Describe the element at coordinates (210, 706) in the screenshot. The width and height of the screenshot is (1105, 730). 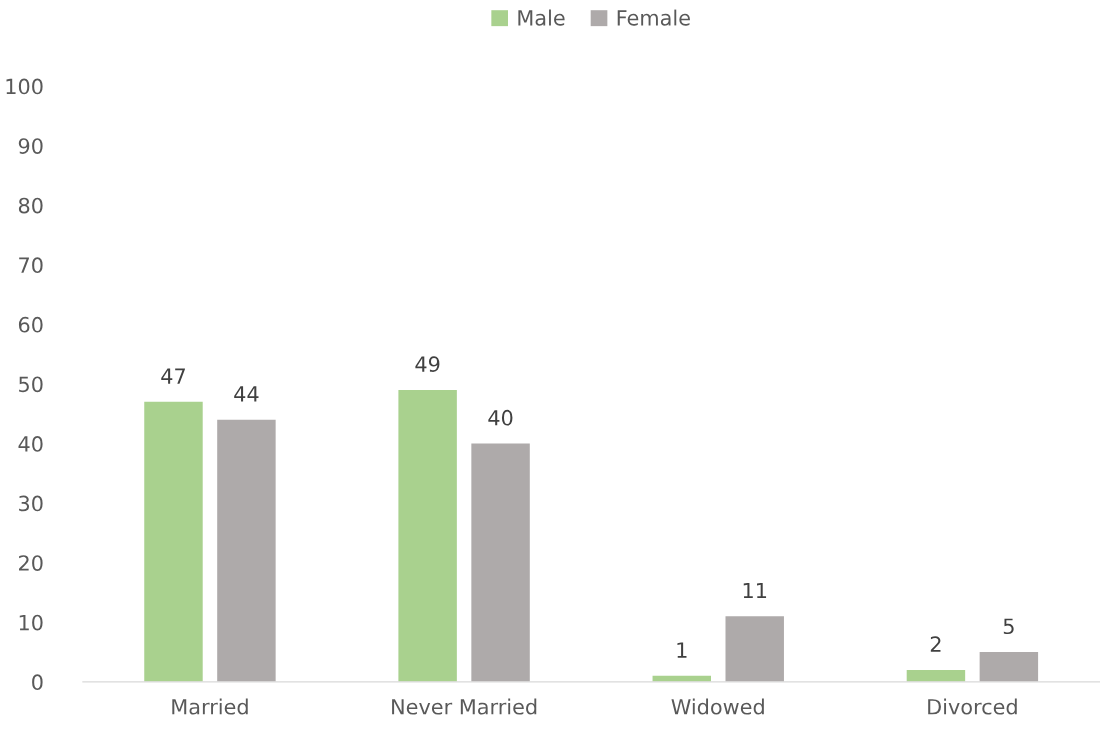
I see `x-tick-label: Married` at that location.